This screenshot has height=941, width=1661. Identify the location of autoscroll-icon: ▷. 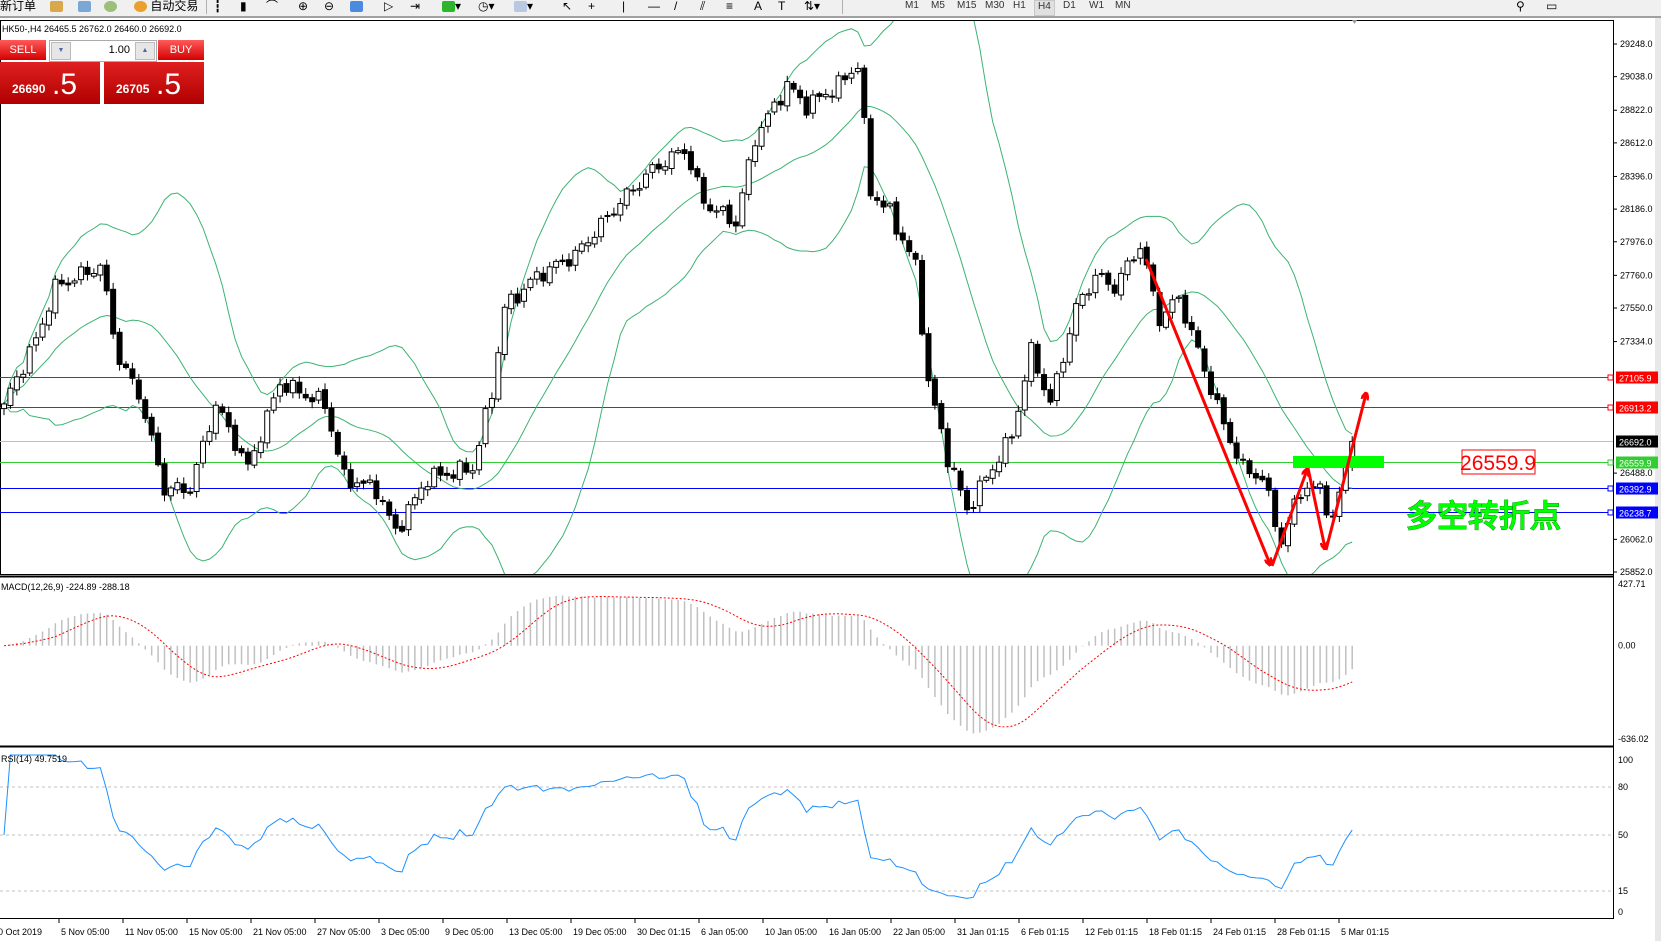
(389, 6).